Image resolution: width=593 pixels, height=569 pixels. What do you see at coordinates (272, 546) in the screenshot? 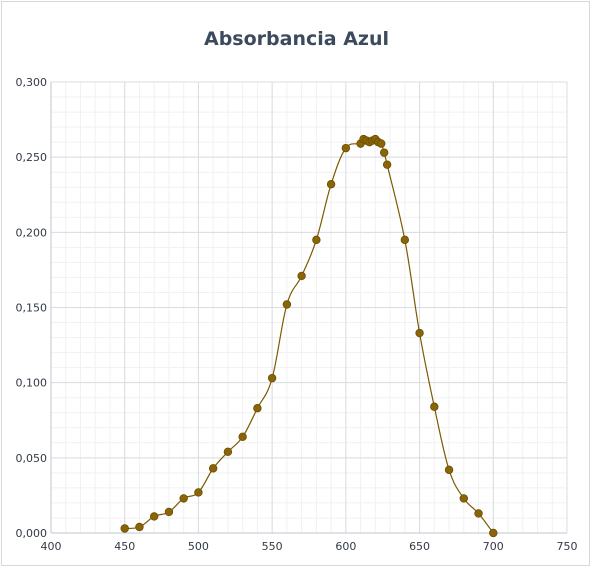
I see `x-tick-label: 550` at bounding box center [272, 546].